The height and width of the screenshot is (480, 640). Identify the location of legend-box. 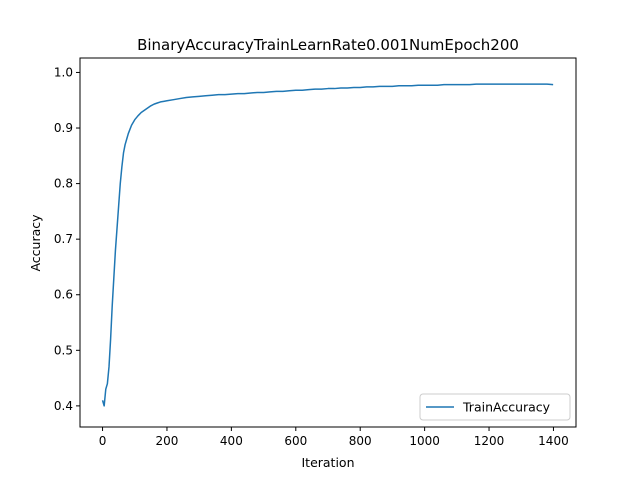
(495, 407).